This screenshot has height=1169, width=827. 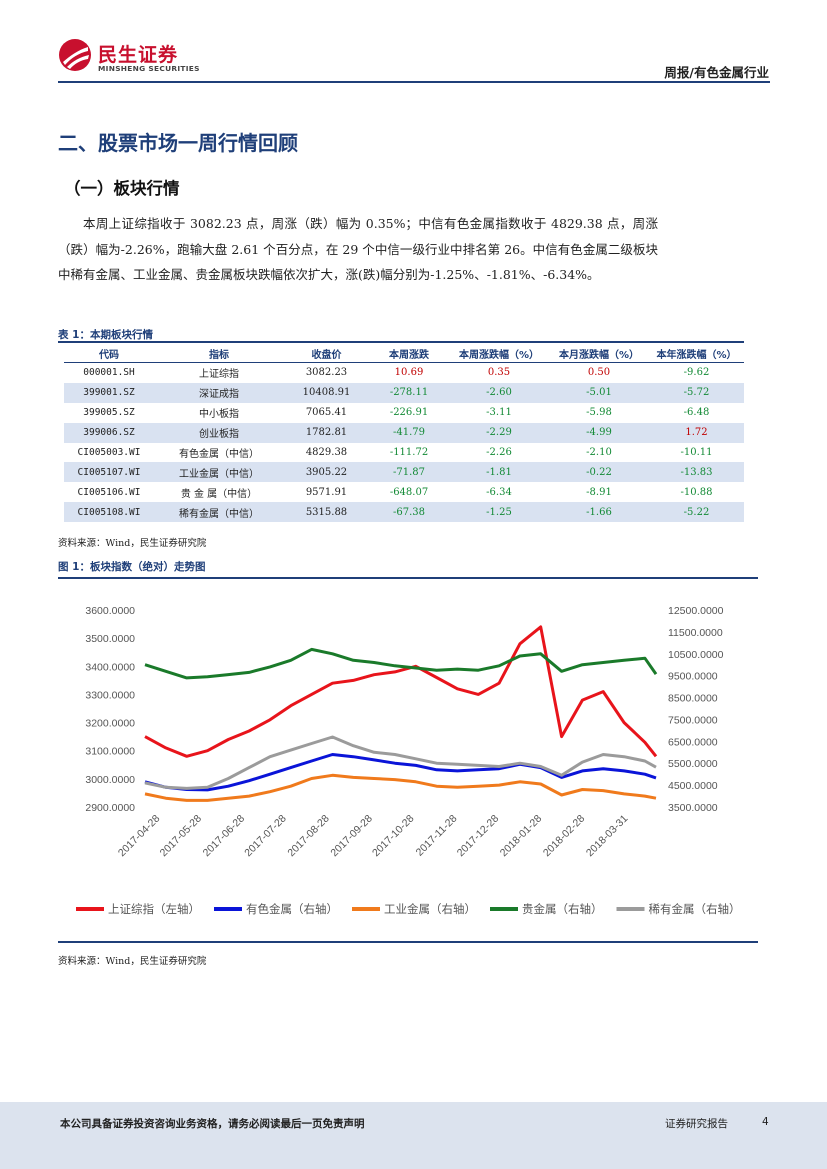 I want to click on cell-week-change: 10.69, so click(x=409, y=373).